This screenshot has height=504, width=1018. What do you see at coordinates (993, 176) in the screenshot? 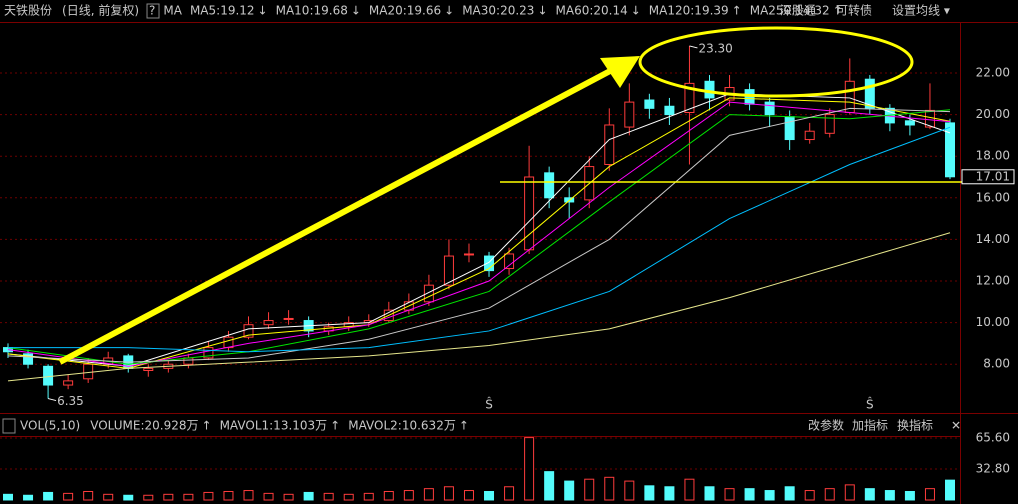
I see `last-price-label: 17.01` at bounding box center [993, 176].